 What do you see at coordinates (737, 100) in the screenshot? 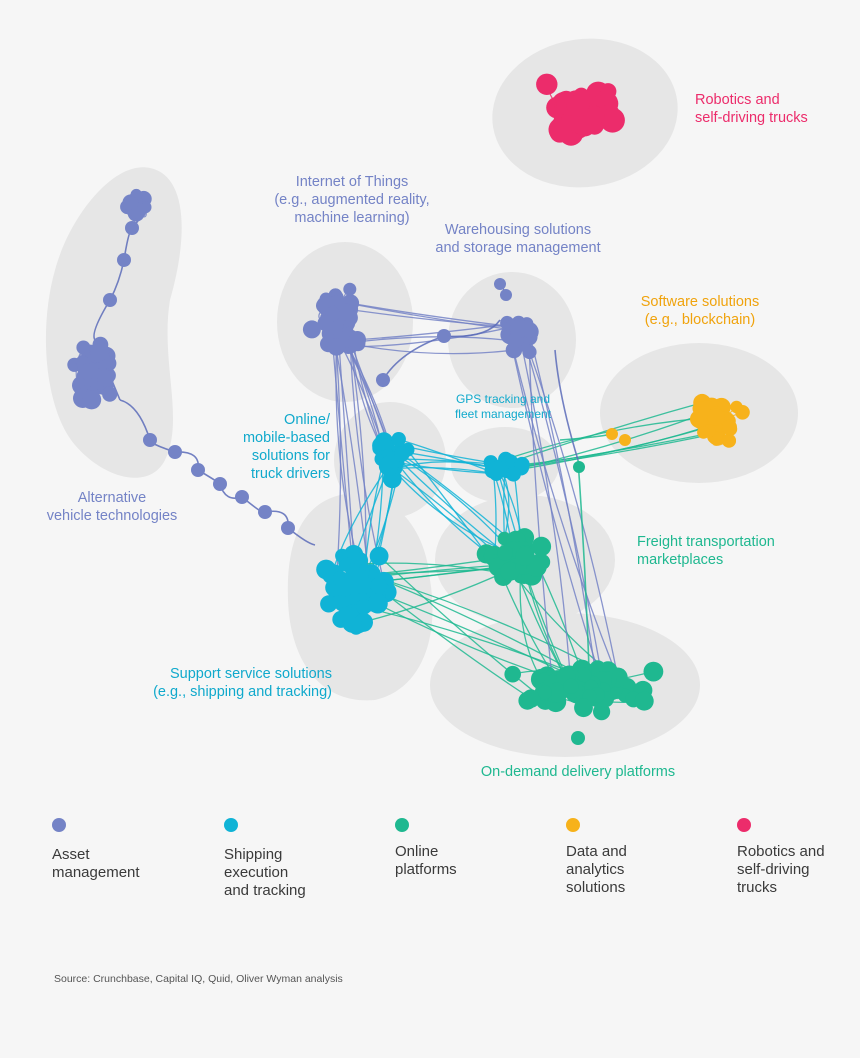
I see `label-line: Robotics and` at bounding box center [737, 100].